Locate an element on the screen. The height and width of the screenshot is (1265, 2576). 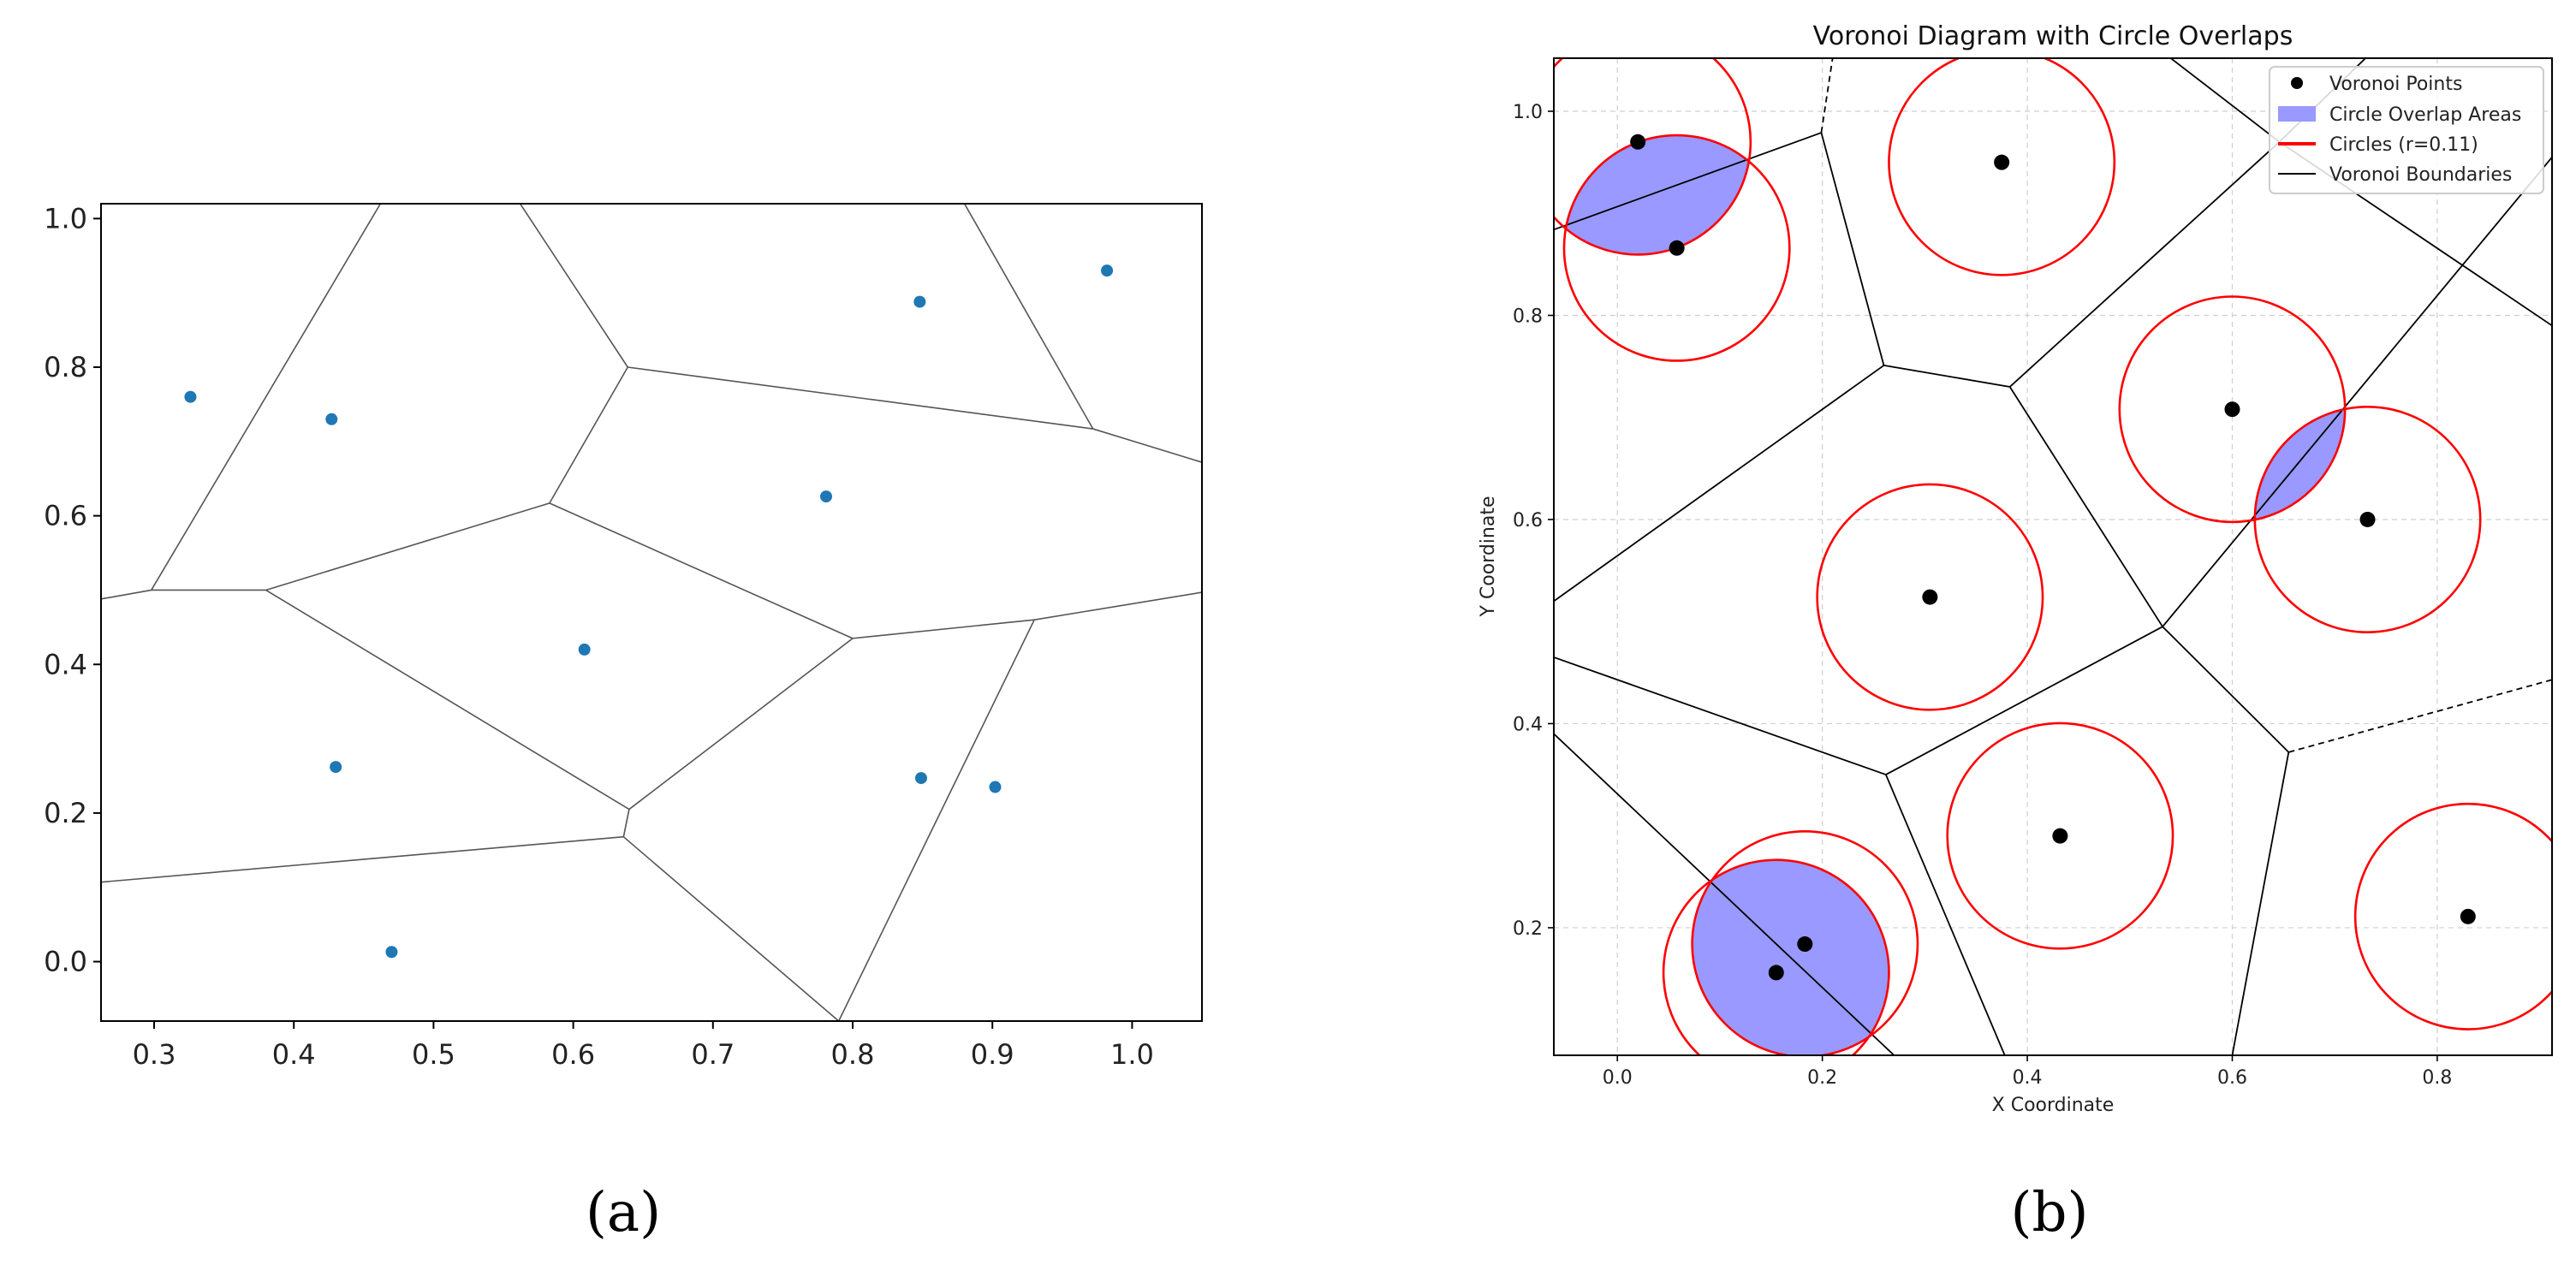
b-x-tick-label-2: 0.4 is located at coordinates (2028, 1078).